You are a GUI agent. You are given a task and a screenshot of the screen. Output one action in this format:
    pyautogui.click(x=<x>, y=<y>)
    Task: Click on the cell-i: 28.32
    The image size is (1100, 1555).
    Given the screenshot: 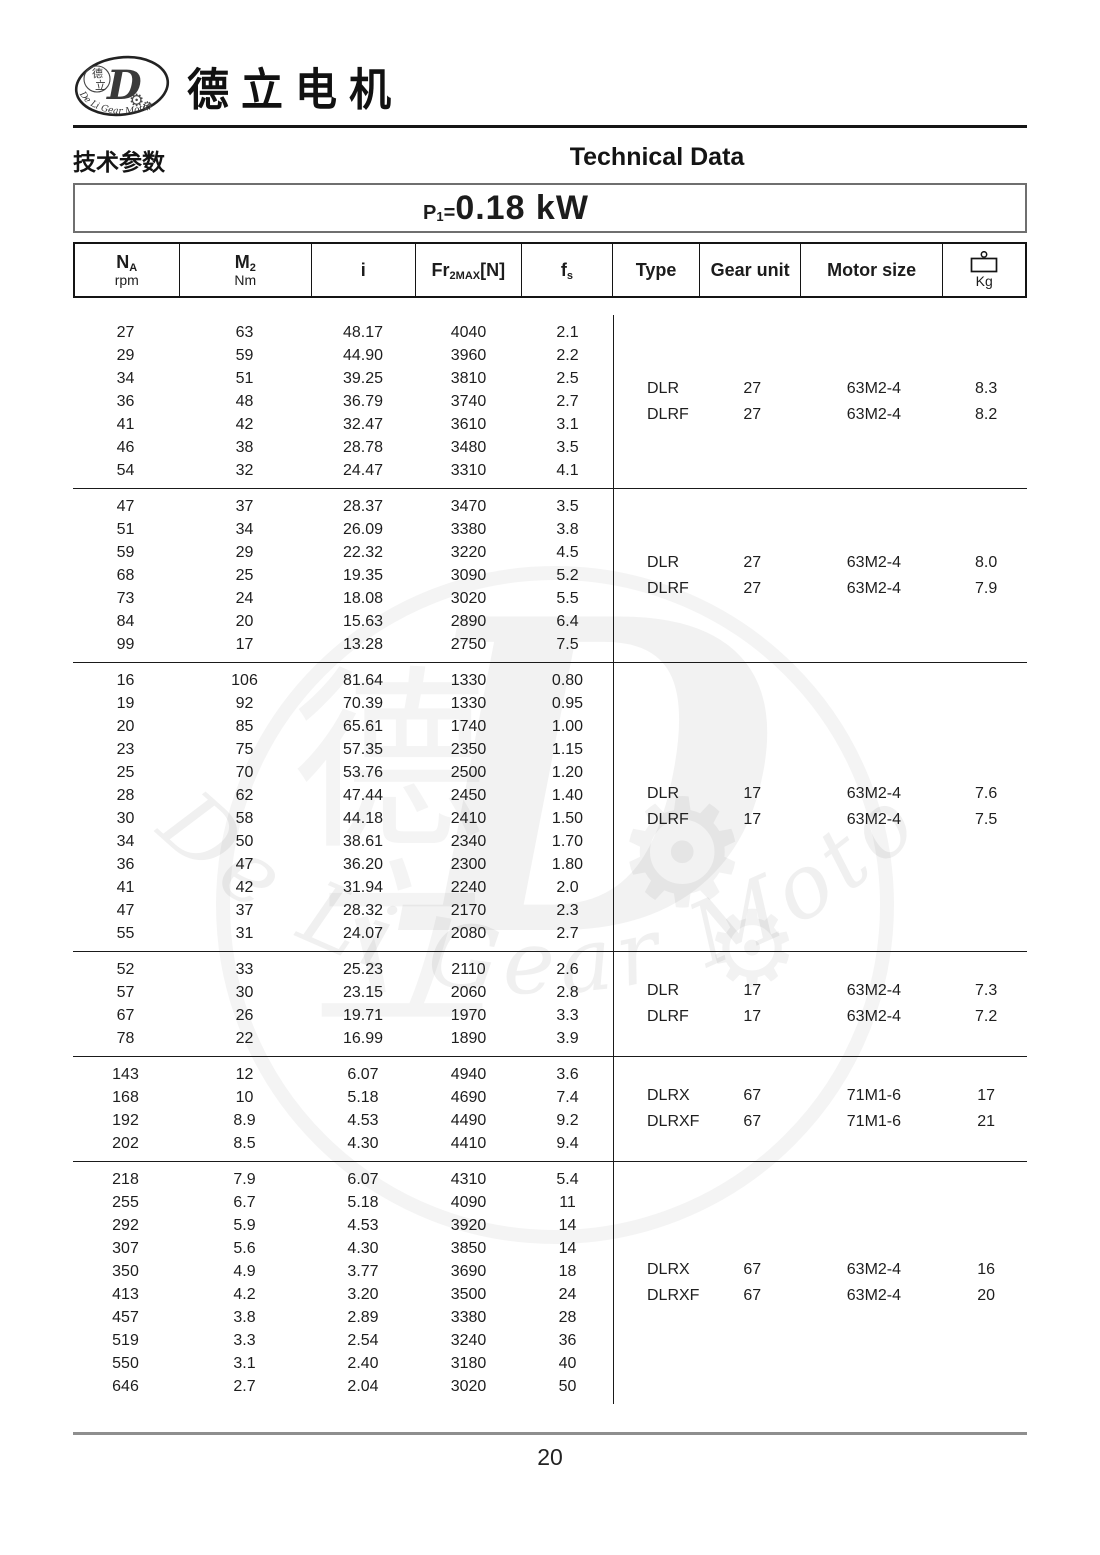 What is the action you would take?
    pyautogui.click(x=363, y=910)
    